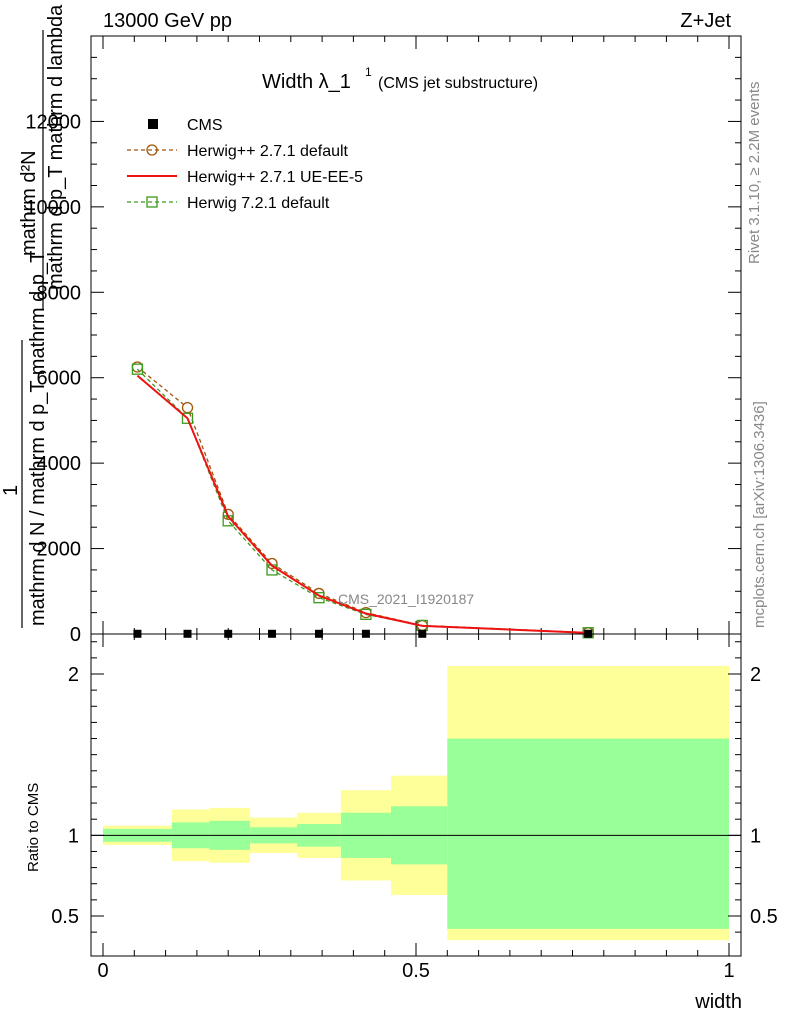 The height and width of the screenshot is (1024, 786). What do you see at coordinates (152, 150) in the screenshot?
I see `legend-marker-herwig-default` at bounding box center [152, 150].